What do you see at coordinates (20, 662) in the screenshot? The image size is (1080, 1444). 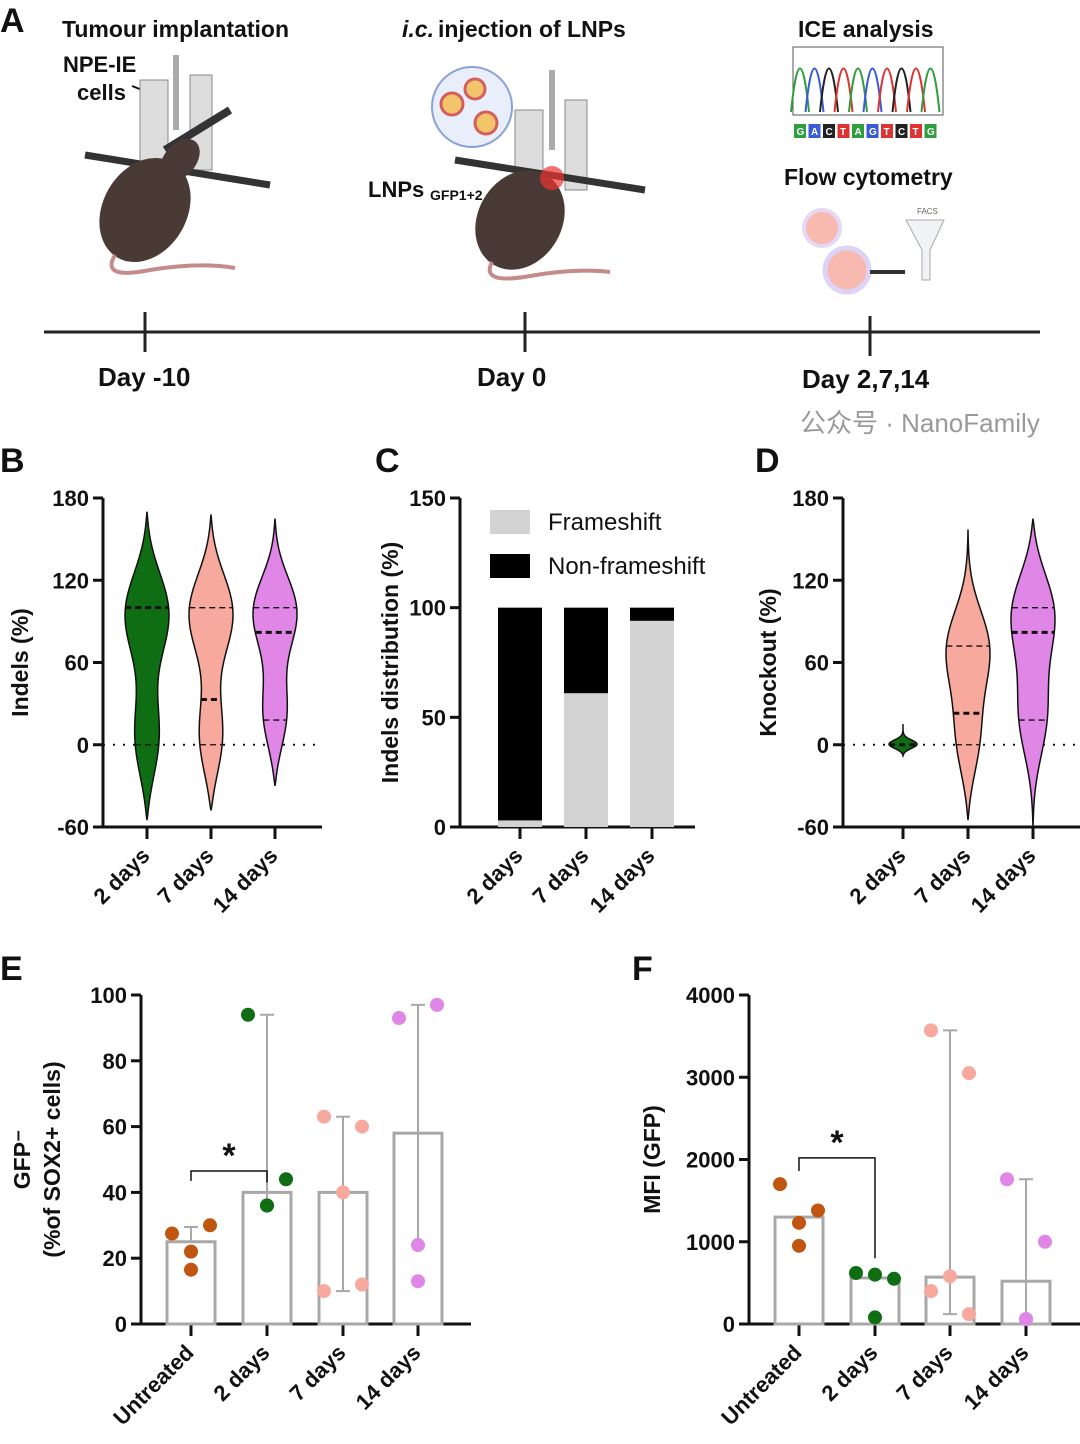 I see `y-axis-title: Indels (%)` at bounding box center [20, 662].